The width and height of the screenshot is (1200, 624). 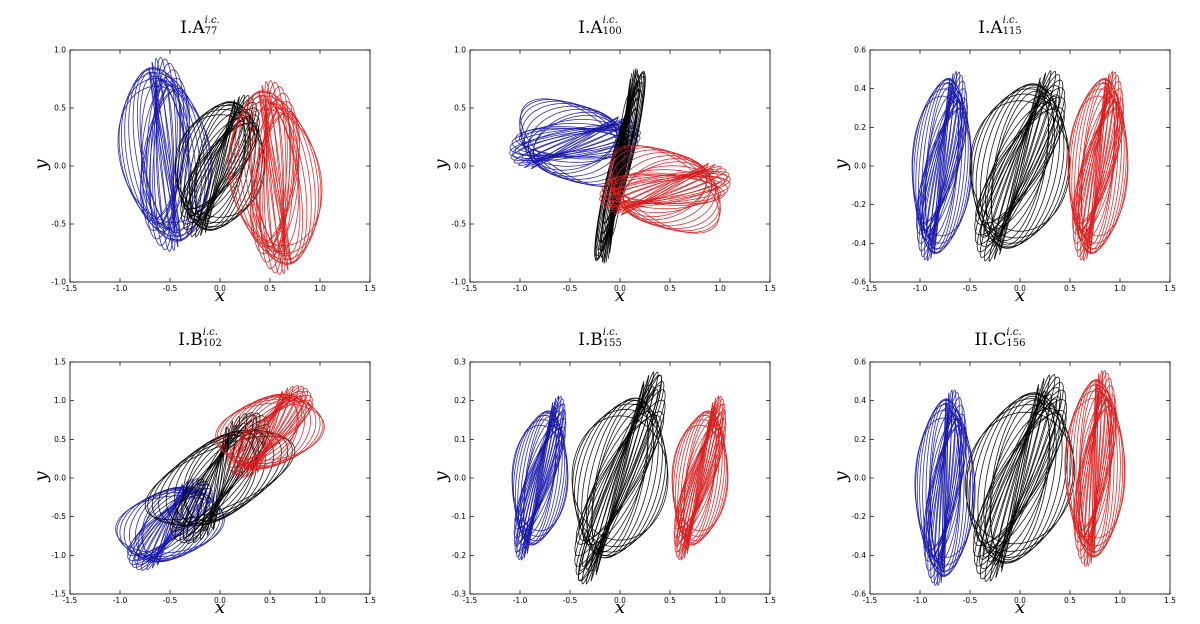 I want to click on chart-title-subscript: 115, so click(x=1012, y=31).